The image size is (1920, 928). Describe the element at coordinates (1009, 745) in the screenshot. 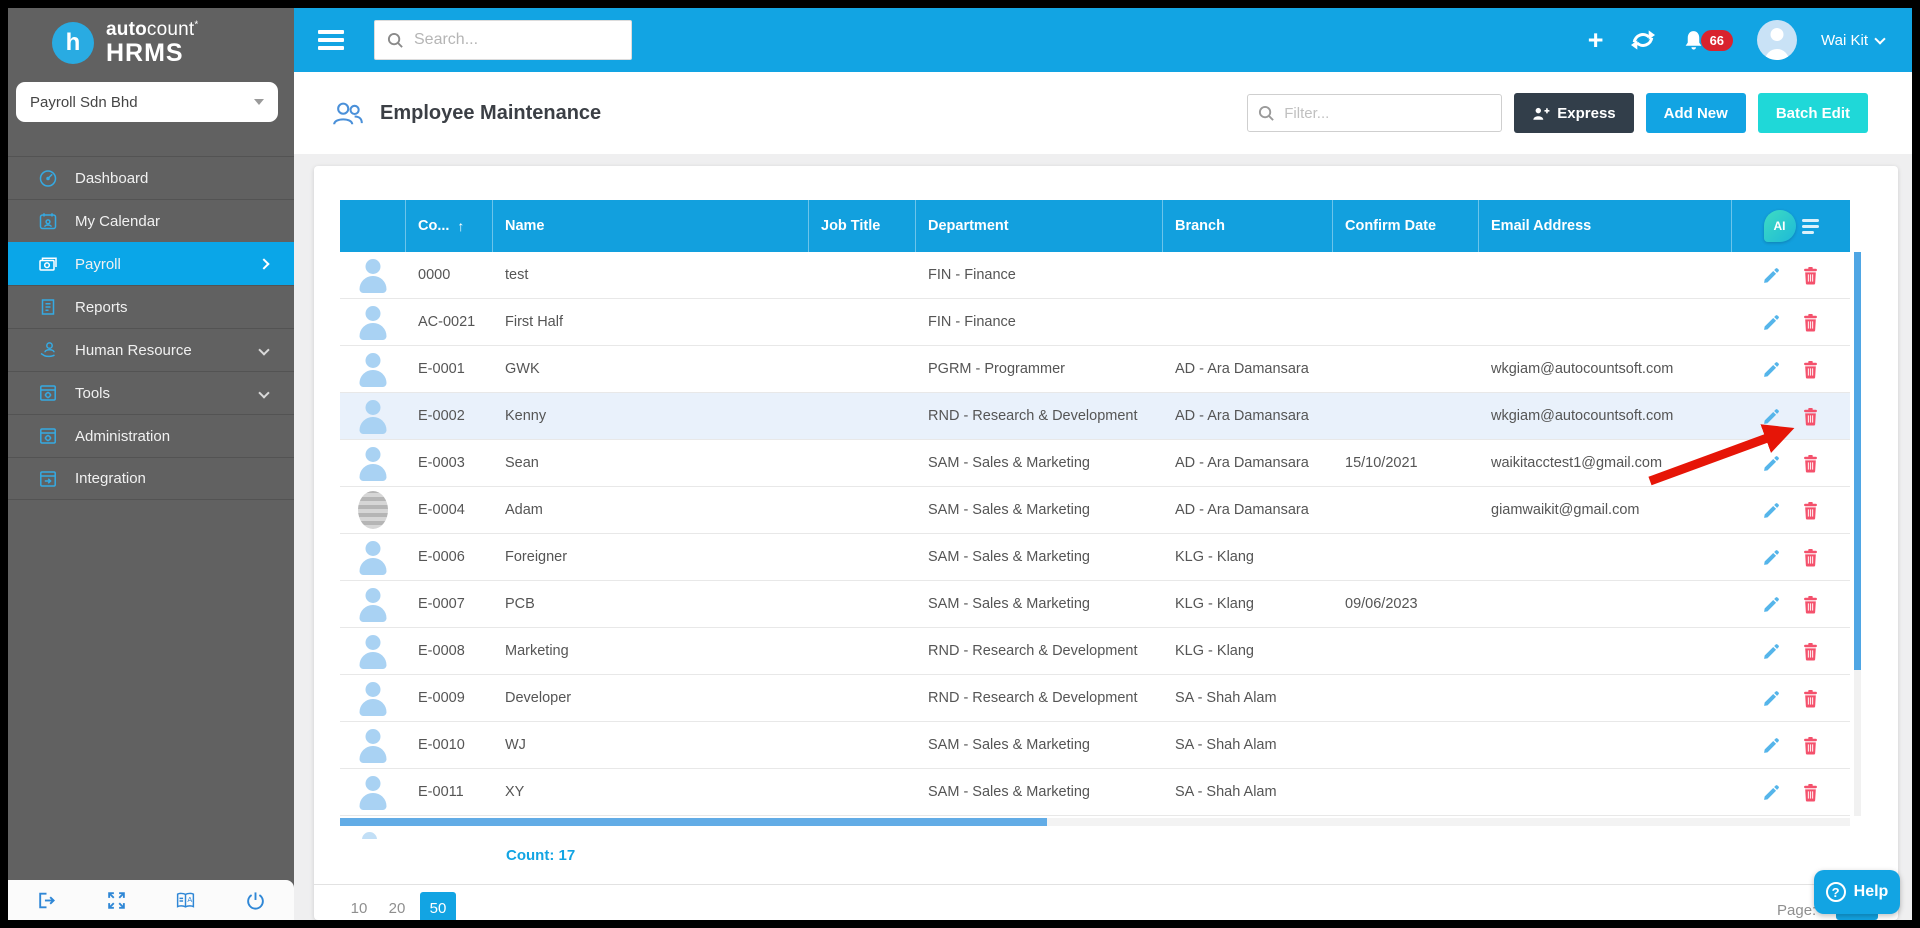

I see `cell-department: SAM - Sales & Marketing` at that location.